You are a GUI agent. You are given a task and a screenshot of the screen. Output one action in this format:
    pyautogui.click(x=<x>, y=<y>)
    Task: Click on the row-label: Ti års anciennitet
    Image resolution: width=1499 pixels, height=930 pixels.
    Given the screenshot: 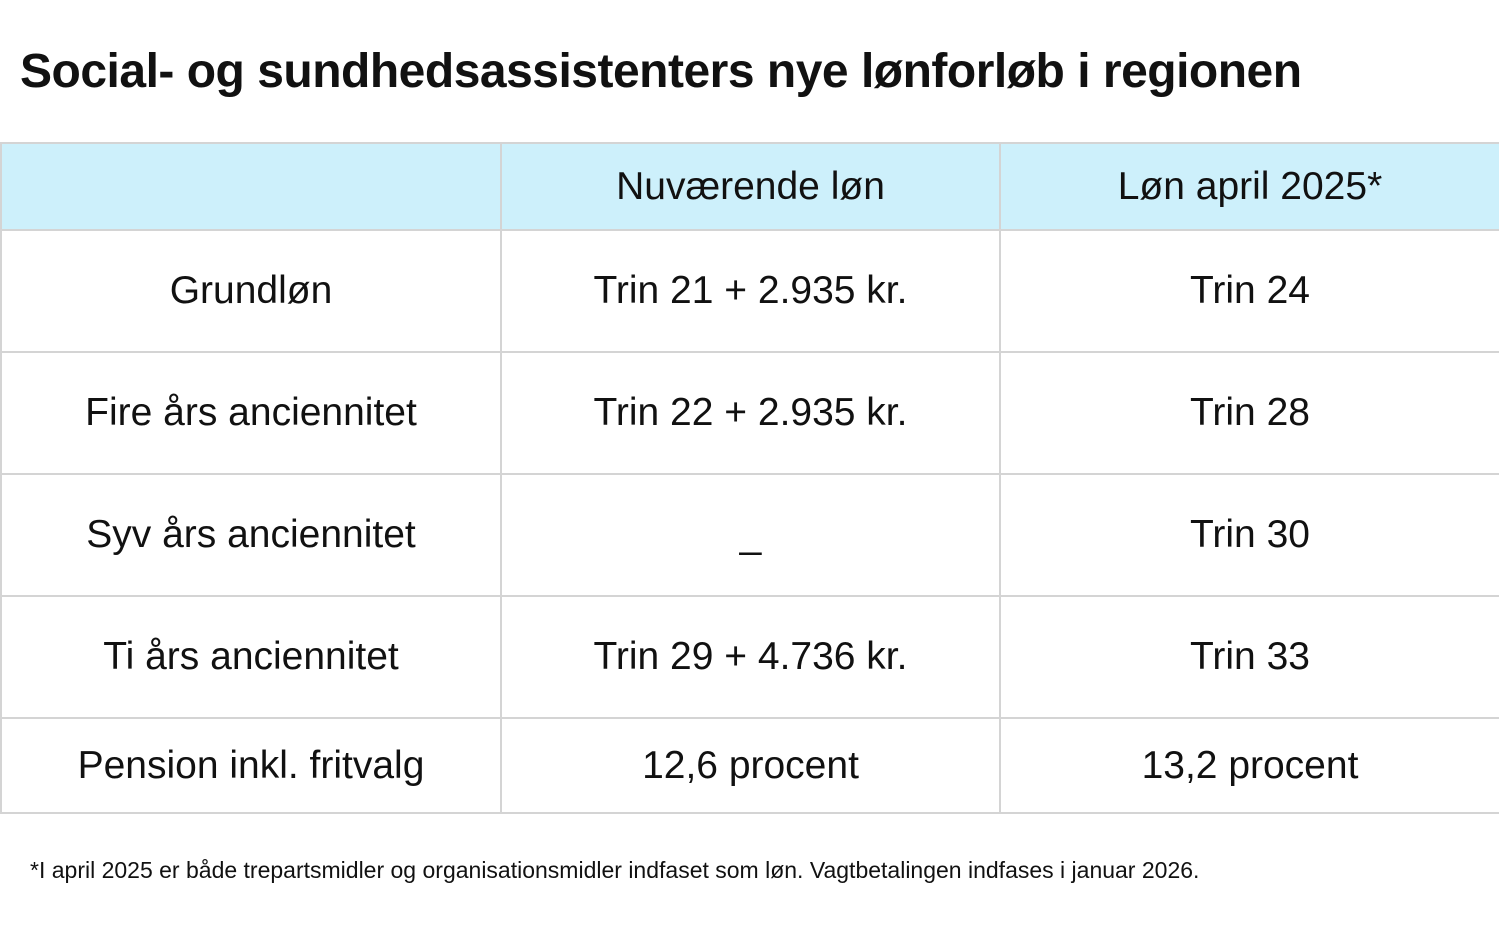 What is the action you would take?
    pyautogui.click(x=251, y=657)
    